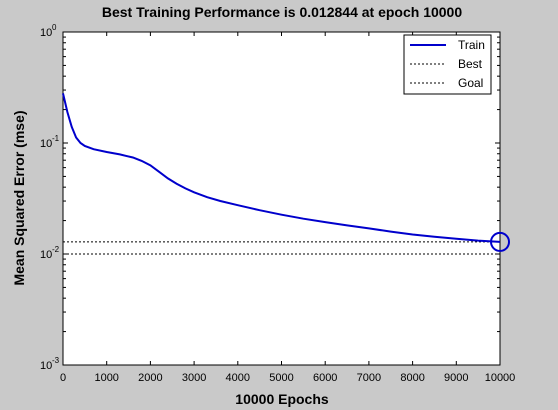 This screenshot has height=410, width=558. Describe the element at coordinates (500, 241) in the screenshot. I see `best-epoch-marker` at that location.